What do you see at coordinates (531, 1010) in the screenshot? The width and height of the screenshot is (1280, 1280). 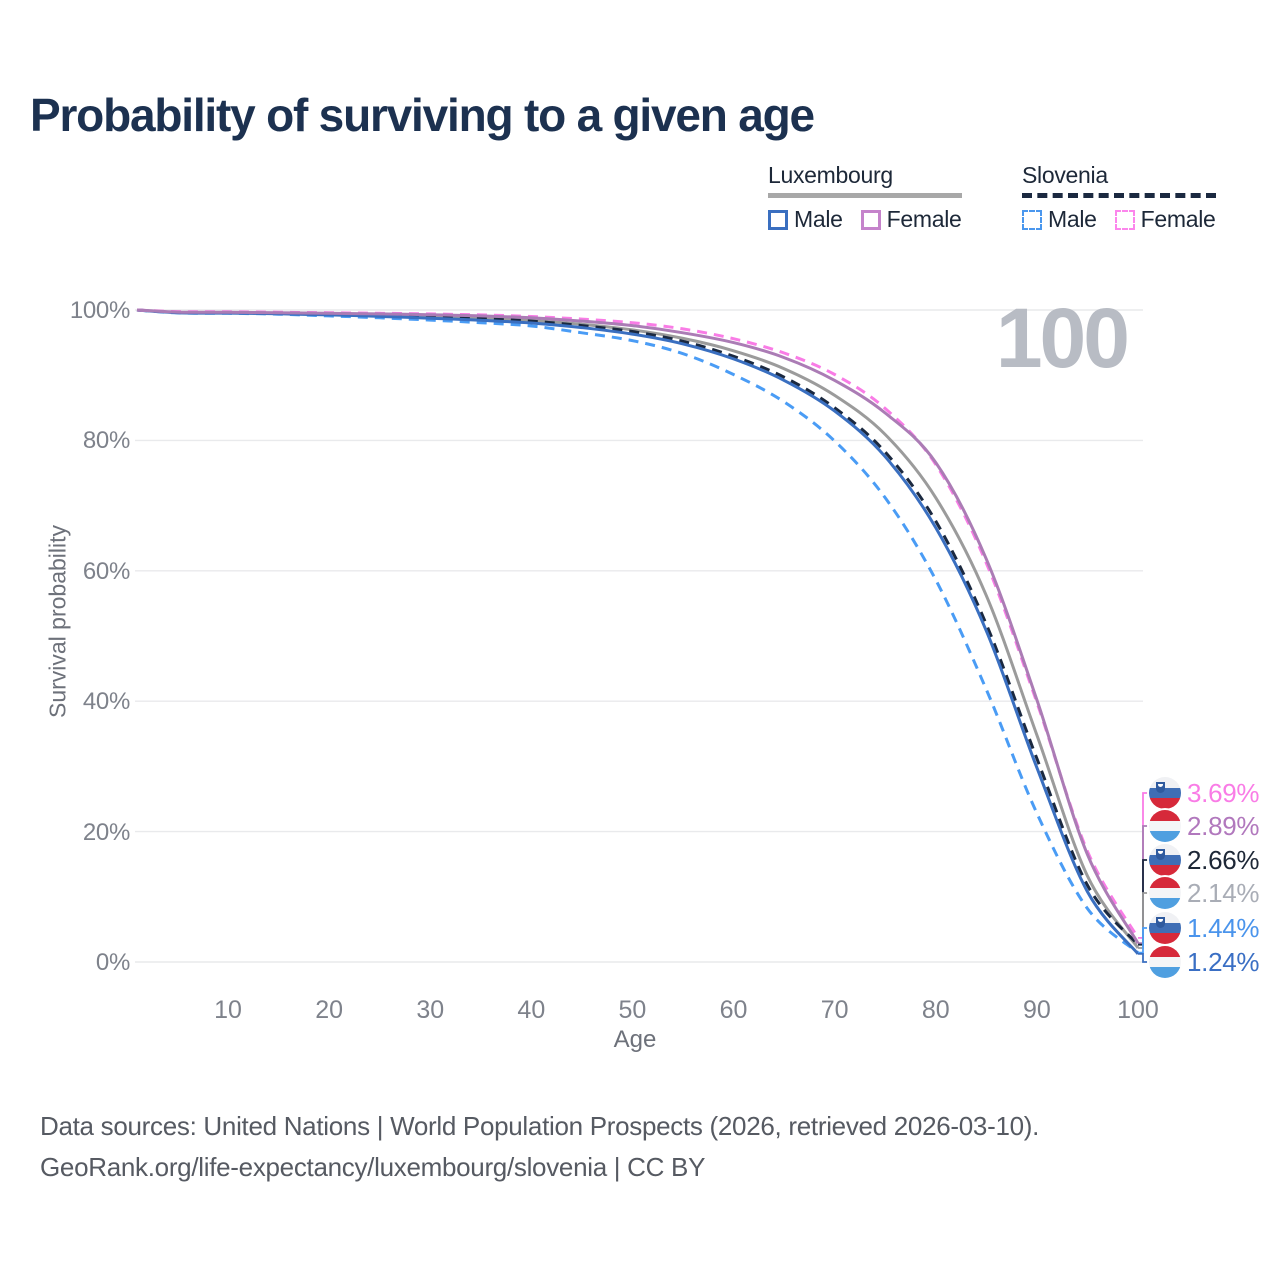 I see `x-tick-40: 40` at bounding box center [531, 1010].